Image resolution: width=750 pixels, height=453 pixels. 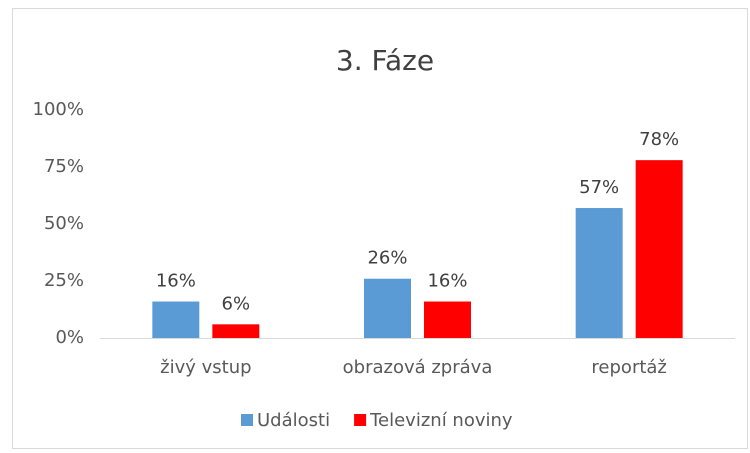 What do you see at coordinates (659, 139) in the screenshot?
I see `data-label: 78%` at bounding box center [659, 139].